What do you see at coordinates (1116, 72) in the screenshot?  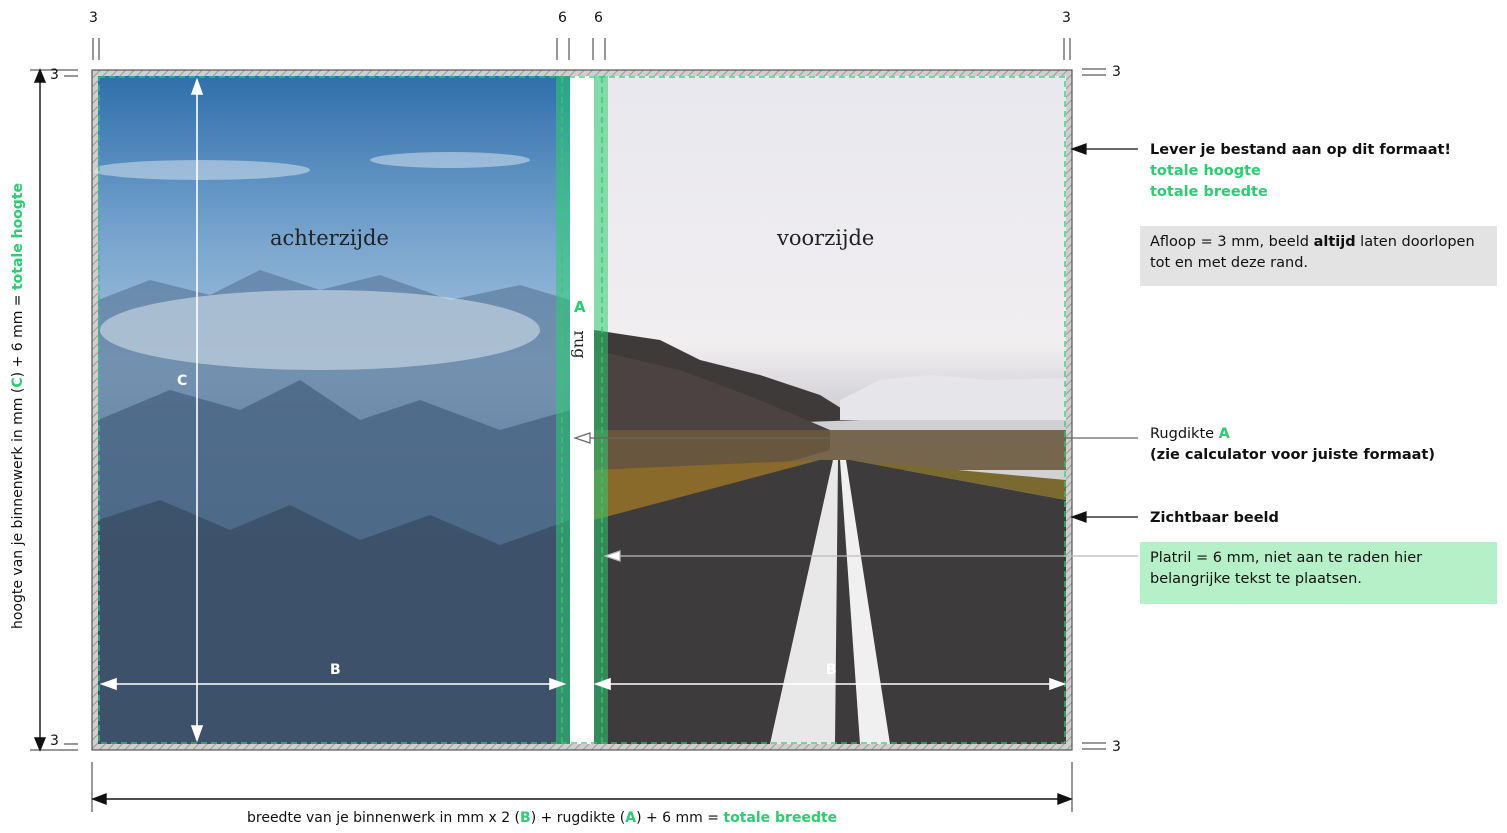 I see `mark-right-top: 3` at bounding box center [1116, 72].